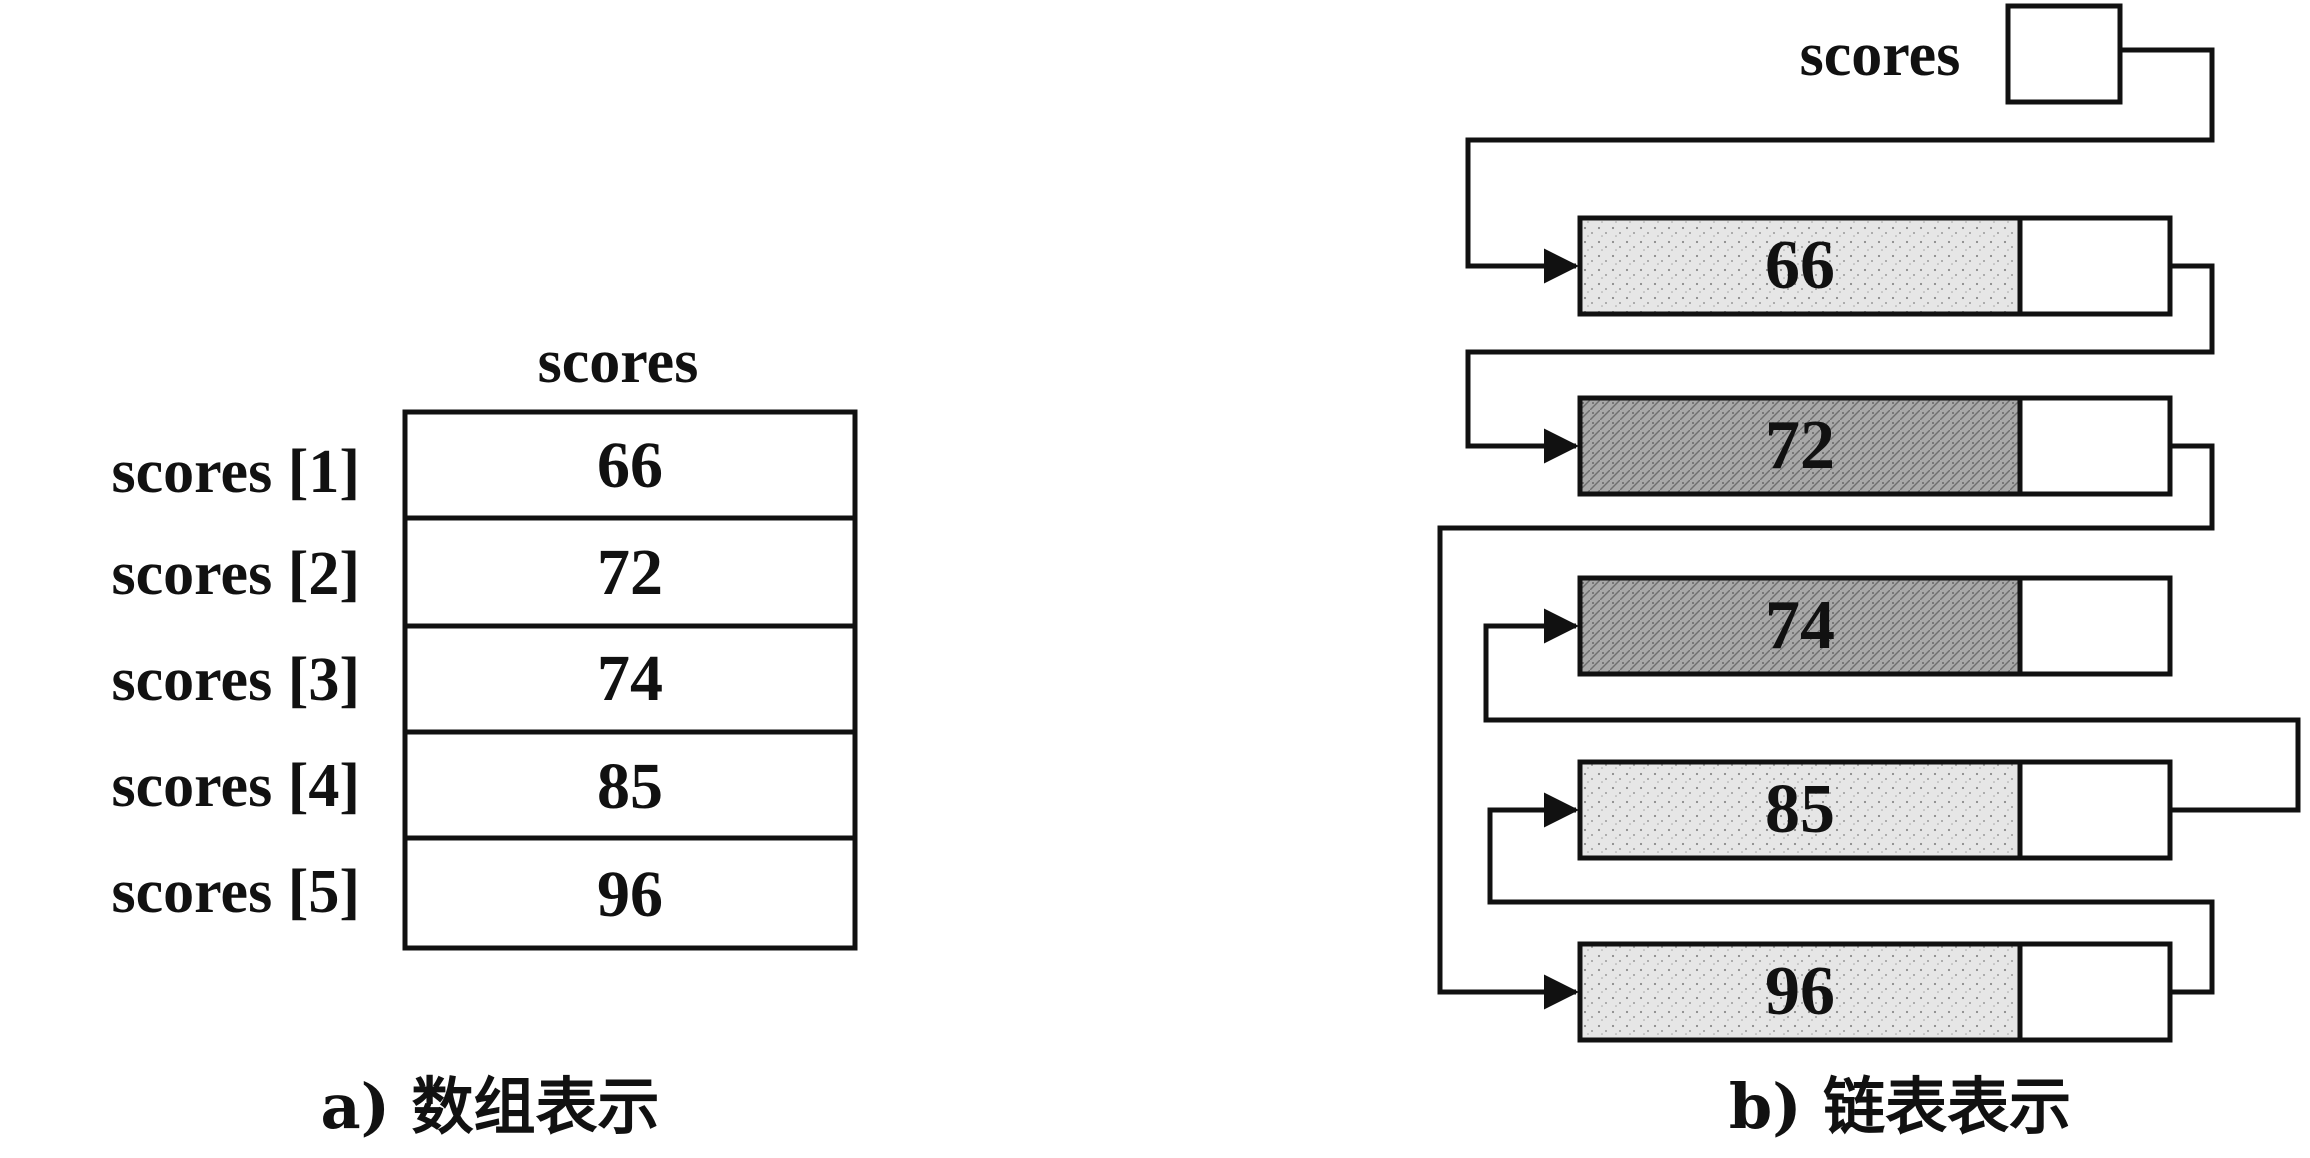  What do you see at coordinates (236, 574) in the screenshot?
I see `array-index-label-2: scores [2]` at bounding box center [236, 574].